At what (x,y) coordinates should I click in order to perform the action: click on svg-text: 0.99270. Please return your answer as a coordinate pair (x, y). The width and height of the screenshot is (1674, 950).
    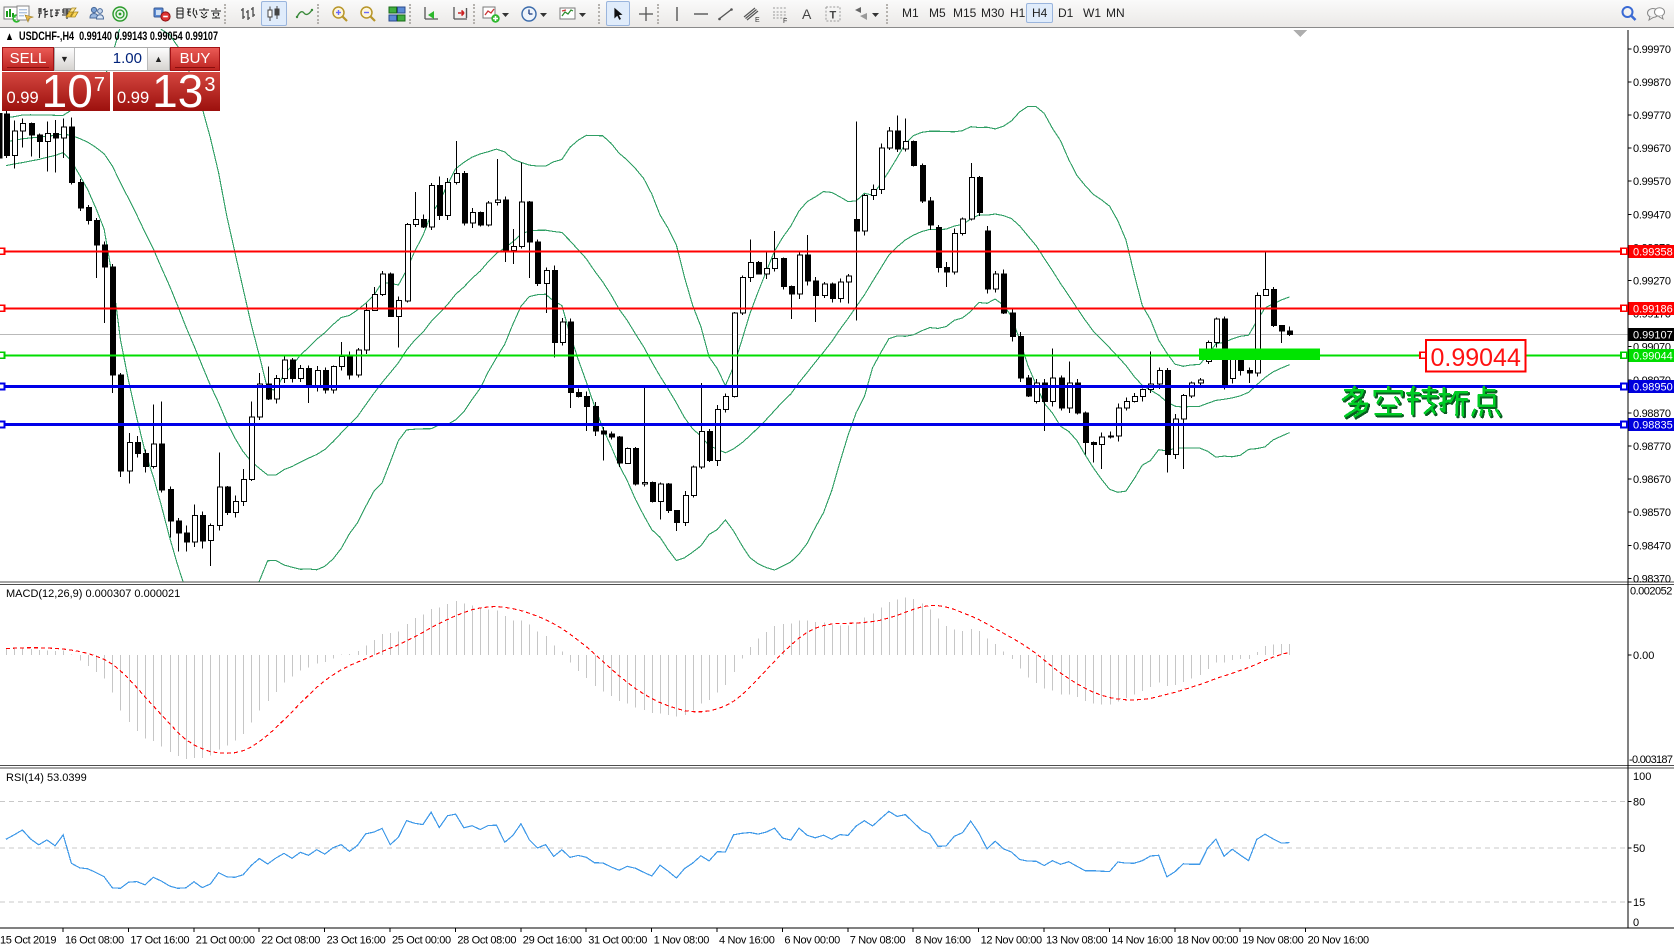
    Looking at the image, I should click on (1652, 282).